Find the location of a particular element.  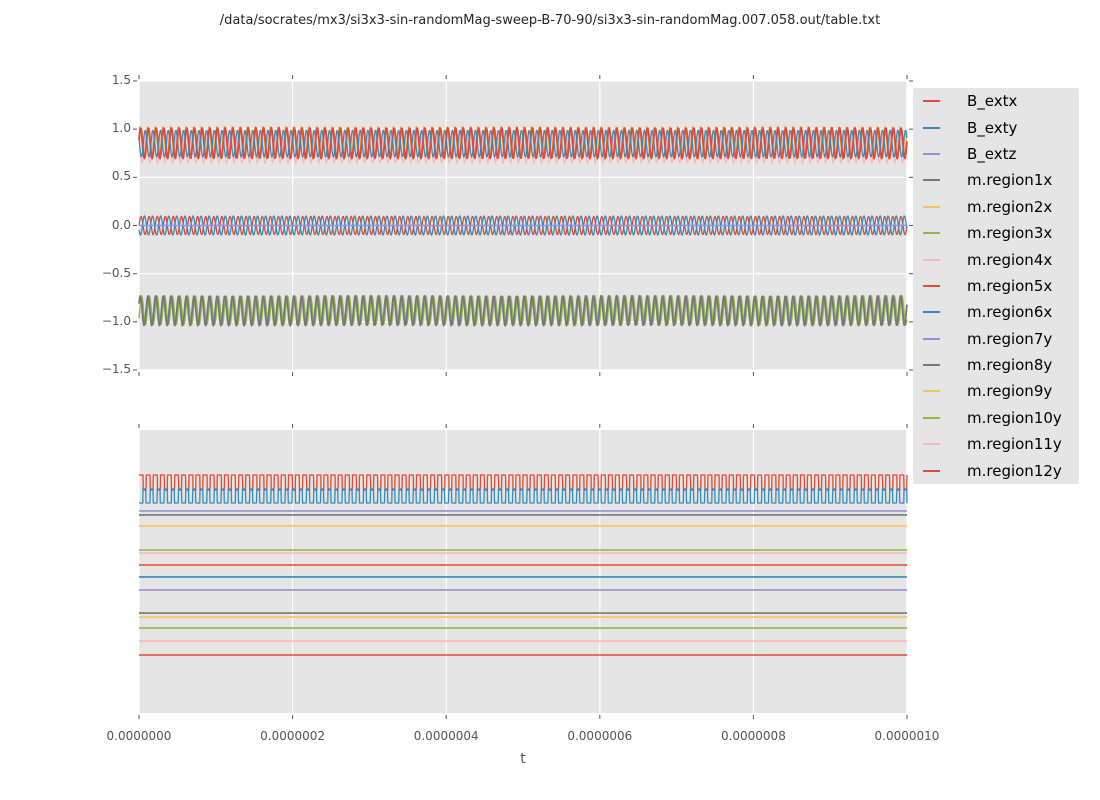

legend-entry: m.region10y is located at coordinates (996, 418).